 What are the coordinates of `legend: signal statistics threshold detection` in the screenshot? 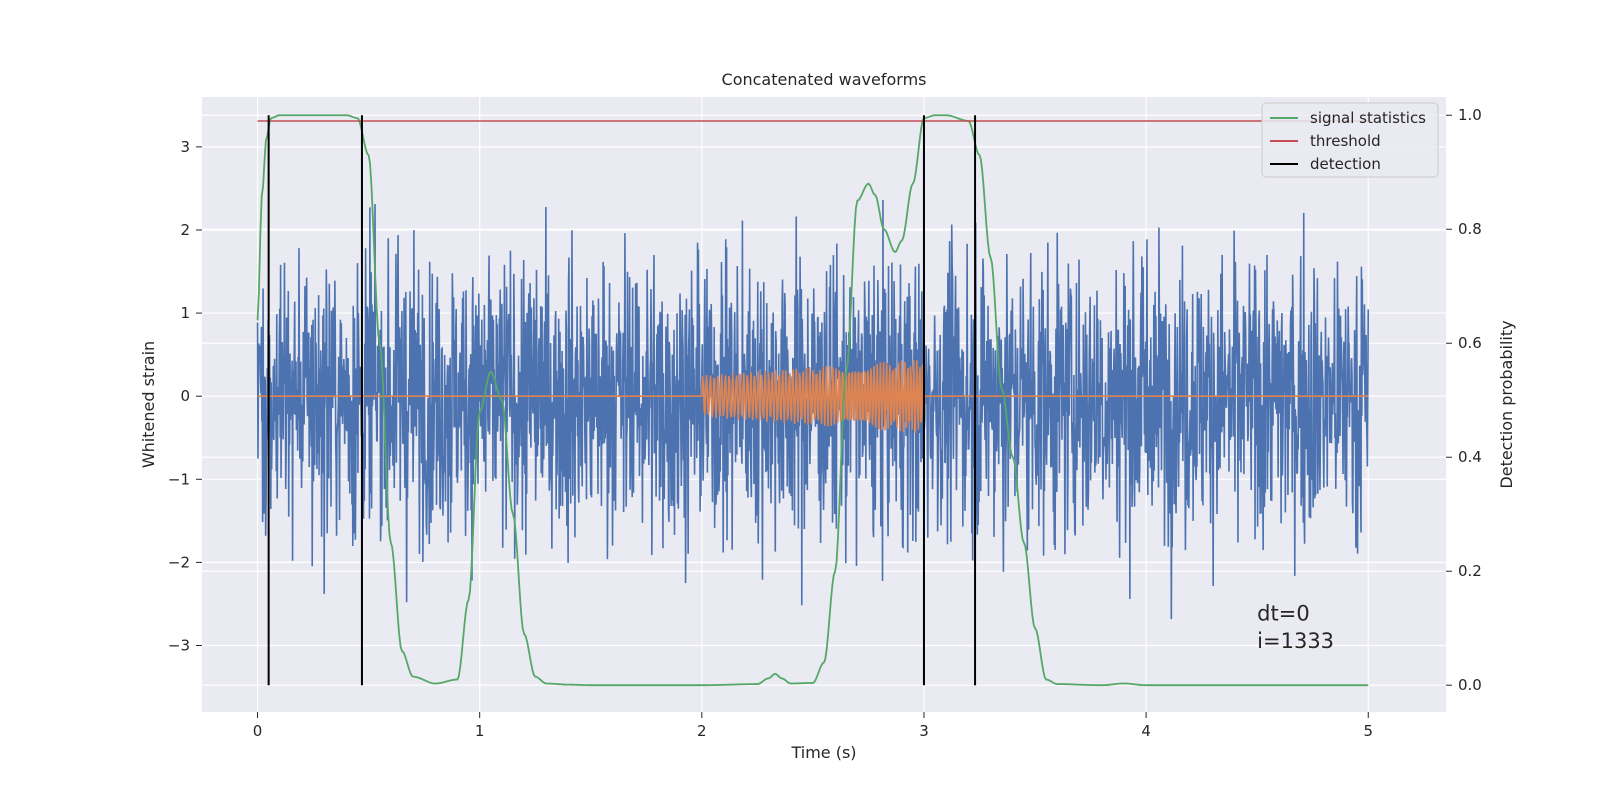 It's located at (1350, 140).